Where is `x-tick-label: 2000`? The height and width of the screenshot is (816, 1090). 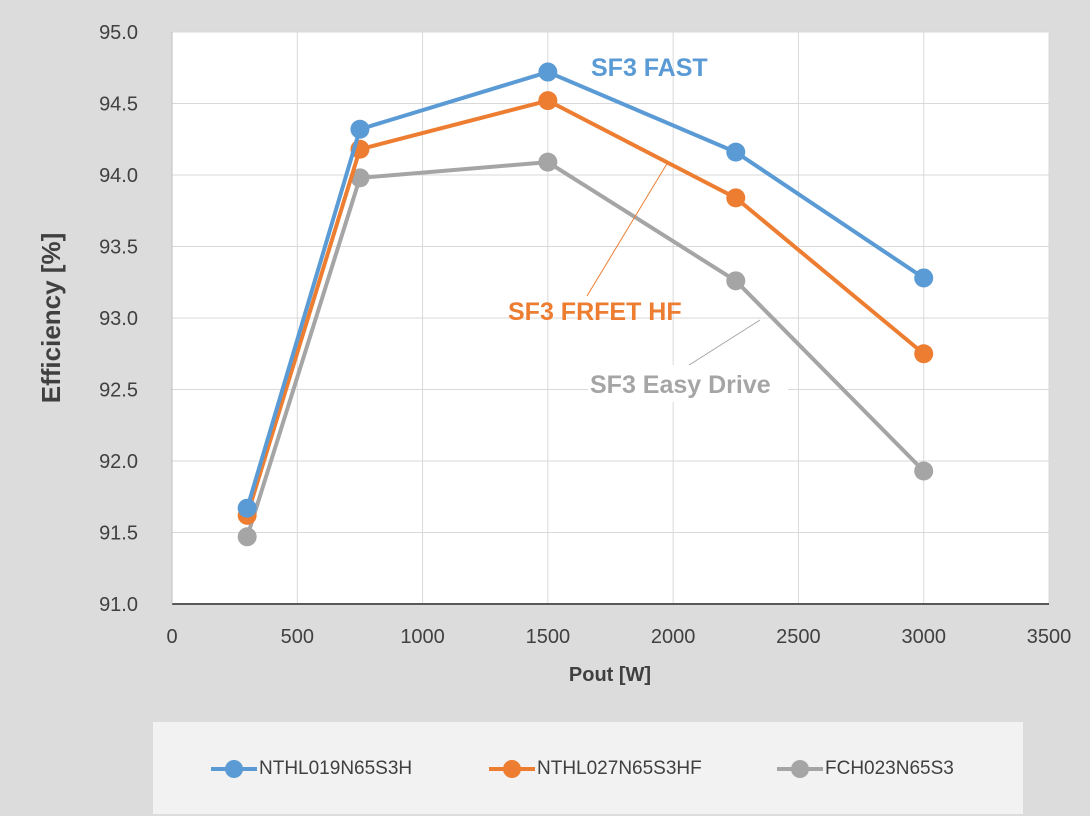
x-tick-label: 2000 is located at coordinates (673, 637).